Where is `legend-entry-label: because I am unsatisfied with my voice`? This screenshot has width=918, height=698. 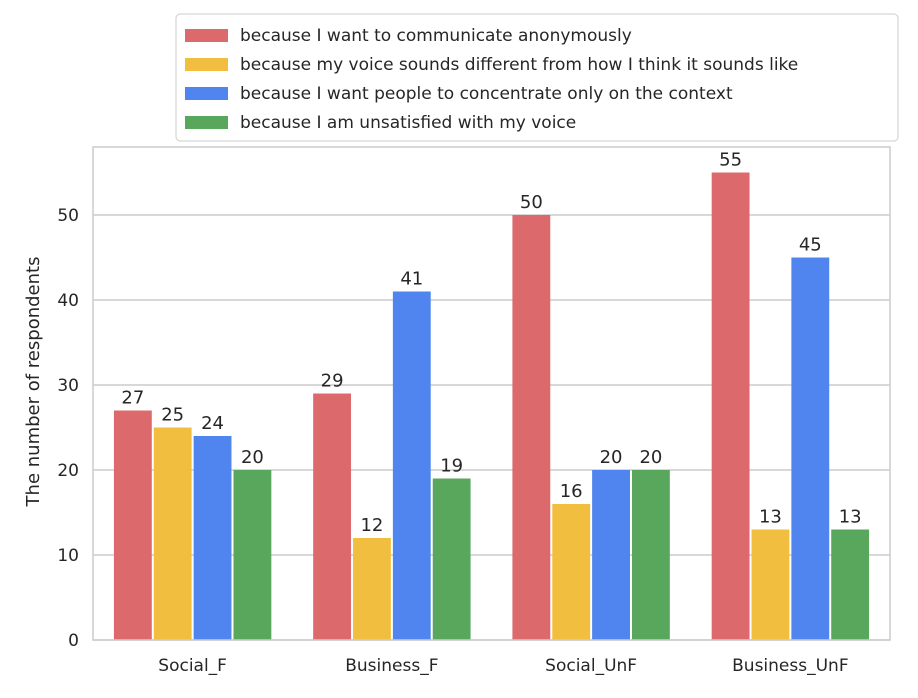 legend-entry-label: because I am unsatisfied with my voice is located at coordinates (408, 123).